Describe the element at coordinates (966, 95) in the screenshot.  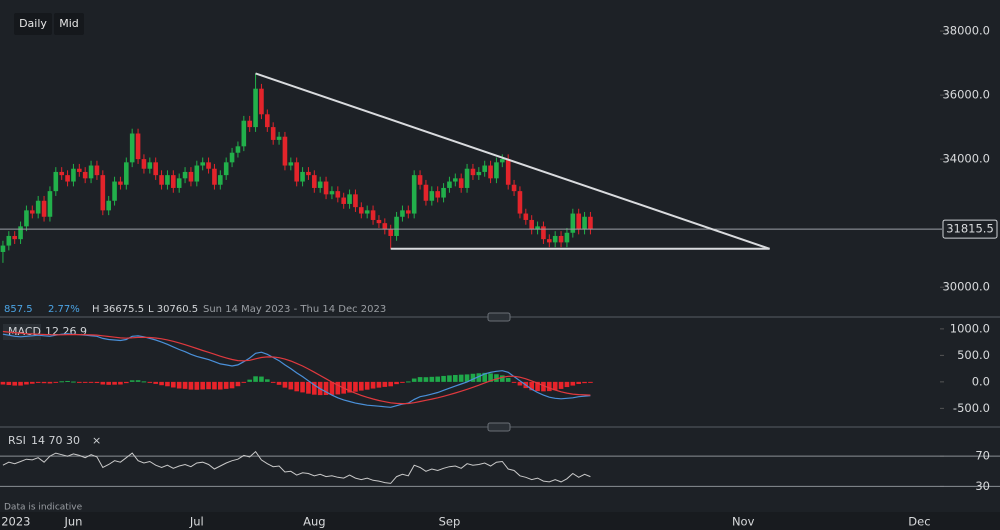
I see `y-tick-label: 36000.0` at that location.